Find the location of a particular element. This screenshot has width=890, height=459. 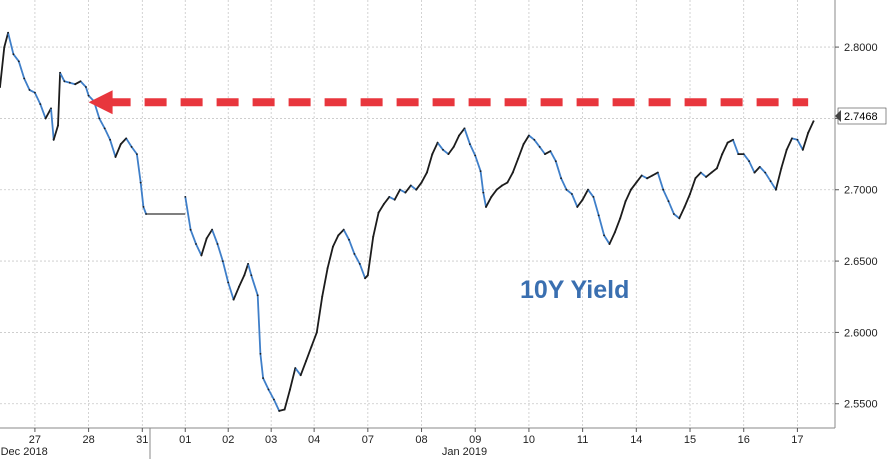

x-tick-label: 28 is located at coordinates (88, 440).